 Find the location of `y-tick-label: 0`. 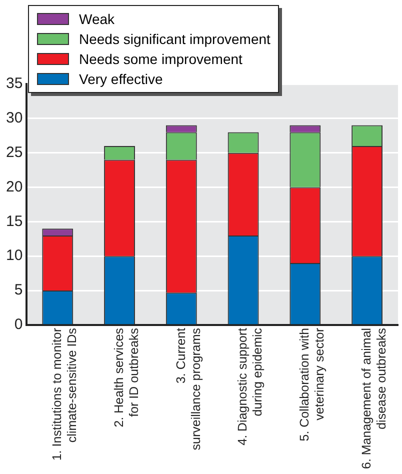

y-tick-label: 0 is located at coordinates (18, 325).